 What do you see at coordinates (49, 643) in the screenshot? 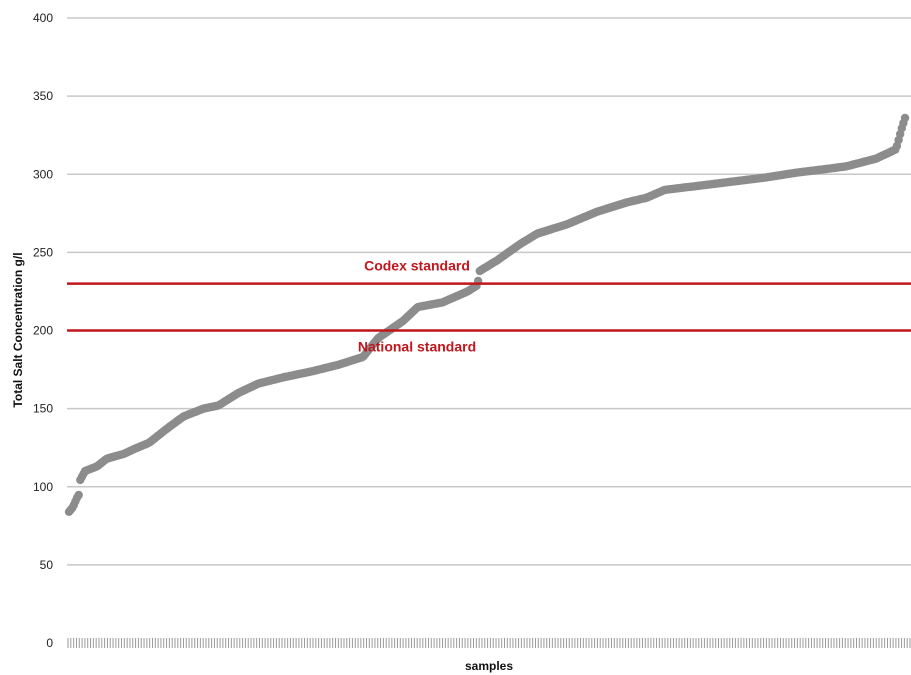
I see `y-tick-label: 0` at bounding box center [49, 643].